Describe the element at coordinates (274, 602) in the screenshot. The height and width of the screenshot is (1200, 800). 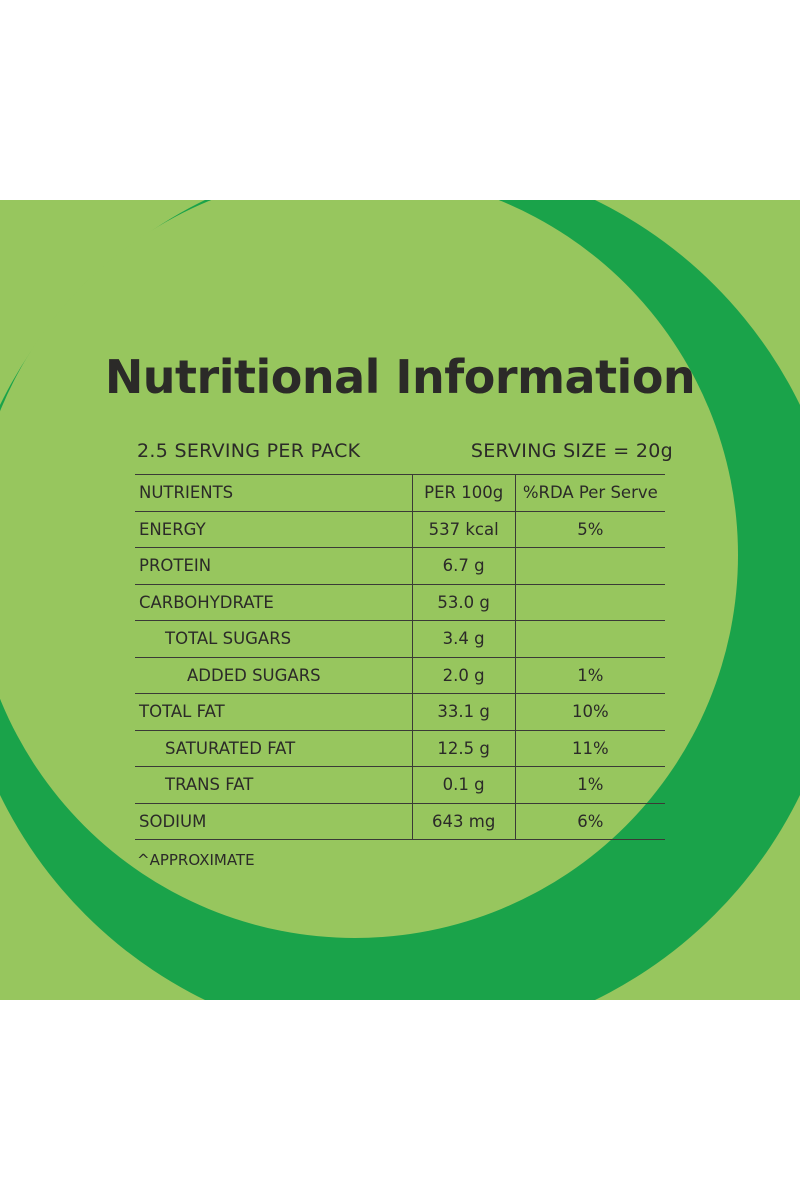
I see `nutrient-name: CARBOHYDRATE` at that location.